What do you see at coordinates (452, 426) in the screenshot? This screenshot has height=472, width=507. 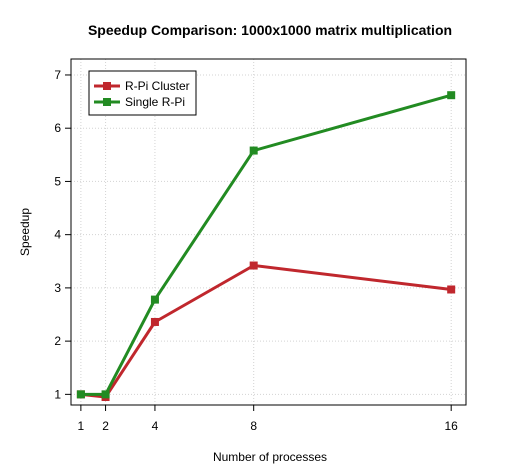 I see `x-tick-label-16: 16` at bounding box center [452, 426].